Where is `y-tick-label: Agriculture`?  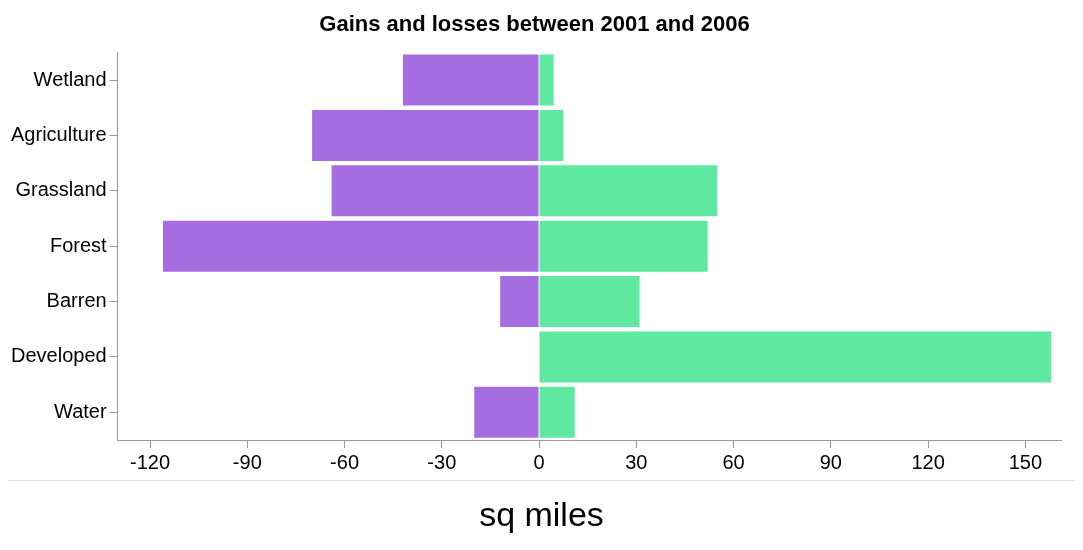 y-tick-label: Agriculture is located at coordinates (59, 133).